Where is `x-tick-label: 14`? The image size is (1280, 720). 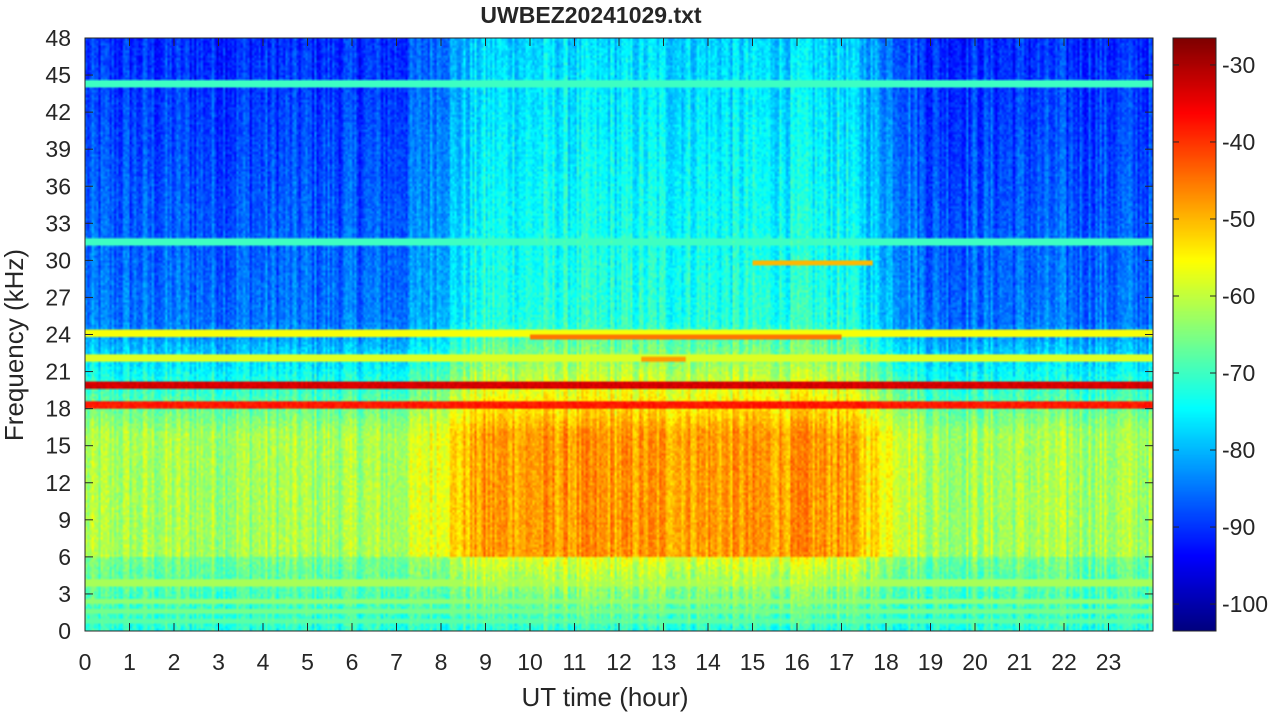
x-tick-label: 14 is located at coordinates (708, 662).